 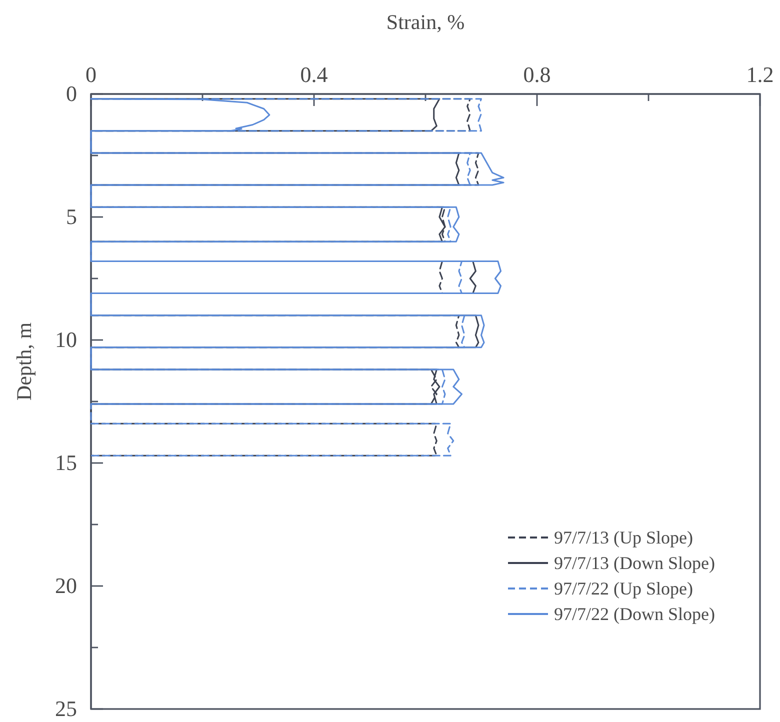 What do you see at coordinates (71, 93) in the screenshot?
I see `y-tick-label: 0` at bounding box center [71, 93].